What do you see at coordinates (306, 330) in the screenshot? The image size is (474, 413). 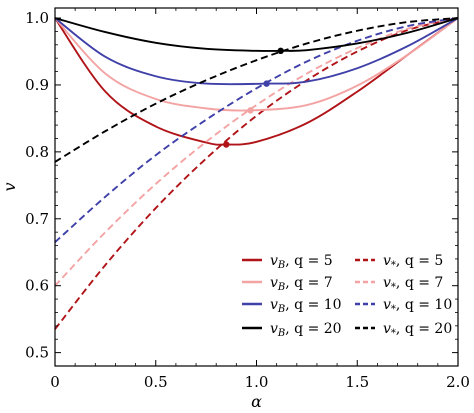 I see `legend-label-6: vB, q = 20` at bounding box center [306, 330].